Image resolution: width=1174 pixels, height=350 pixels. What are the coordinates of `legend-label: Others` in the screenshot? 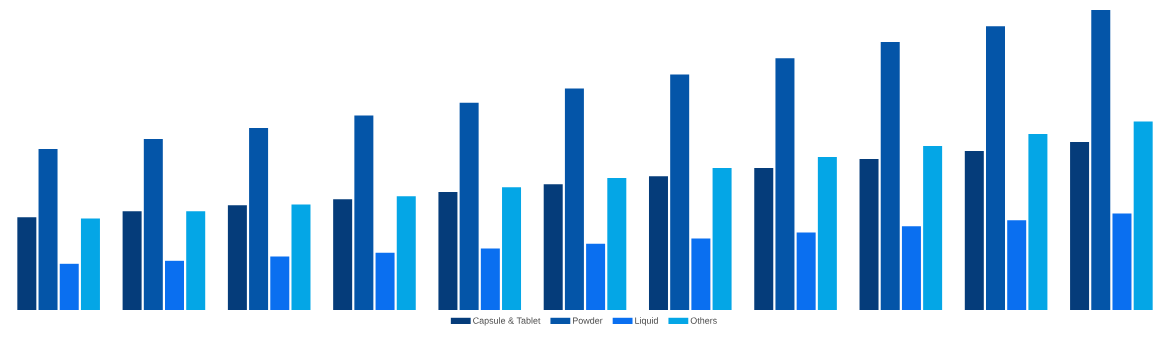 It's located at (703, 320).